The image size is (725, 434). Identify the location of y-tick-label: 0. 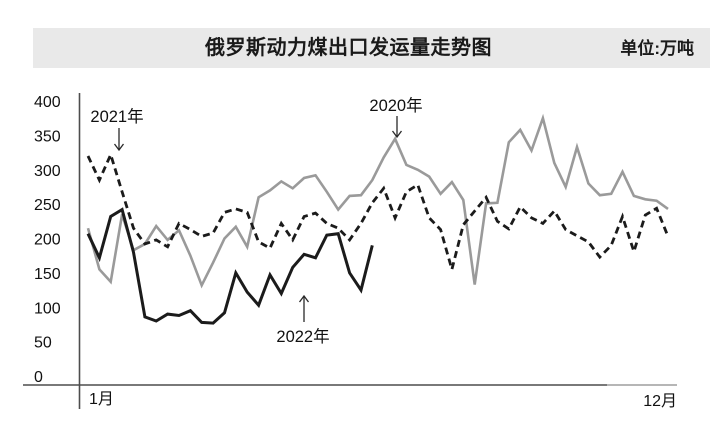
(38, 377).